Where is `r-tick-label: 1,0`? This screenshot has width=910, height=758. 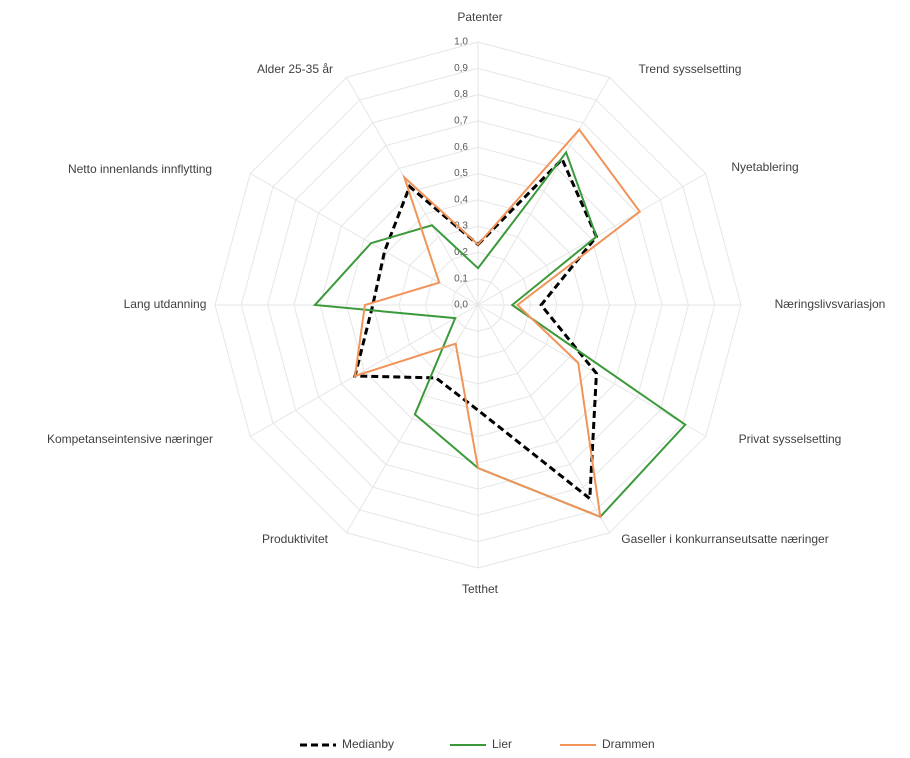
r-tick-label: 1,0 is located at coordinates (461, 42).